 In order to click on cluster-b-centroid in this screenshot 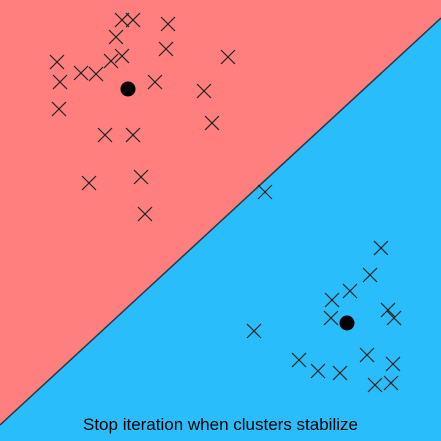, I will do `click(347, 323)`.